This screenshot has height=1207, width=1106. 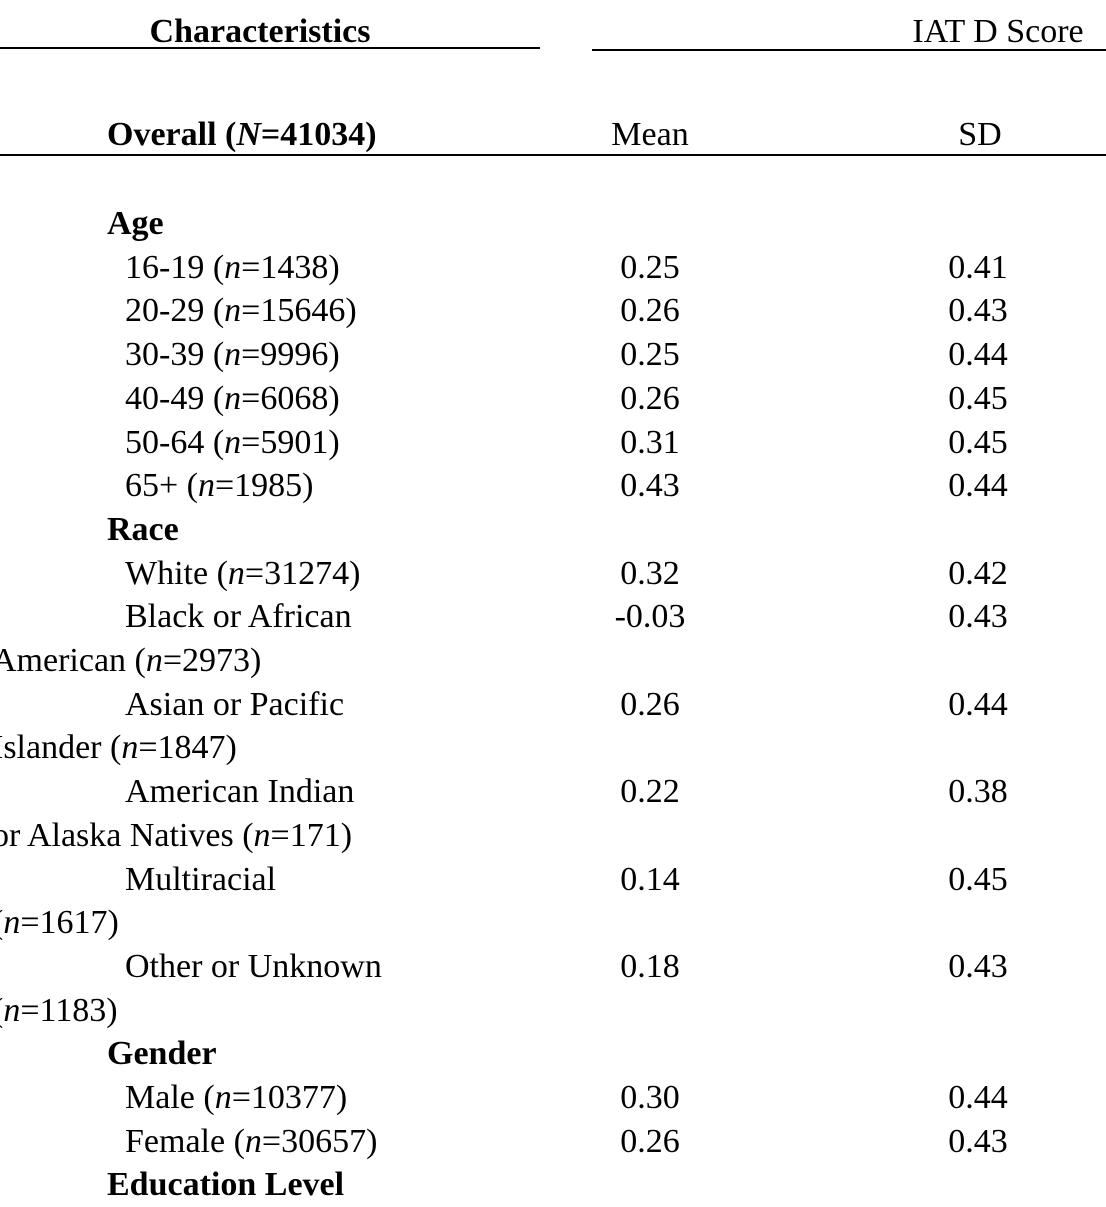 I want to click on mean-cell: -0.03, so click(x=650, y=617).